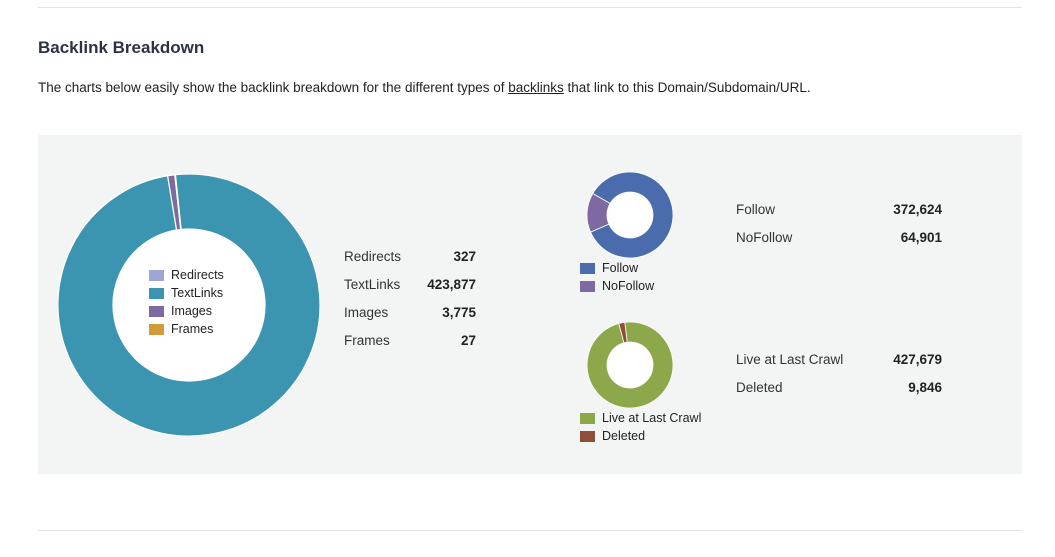 The height and width of the screenshot is (557, 1055). What do you see at coordinates (372, 284) in the screenshot?
I see `stat-label: TextLinks` at bounding box center [372, 284].